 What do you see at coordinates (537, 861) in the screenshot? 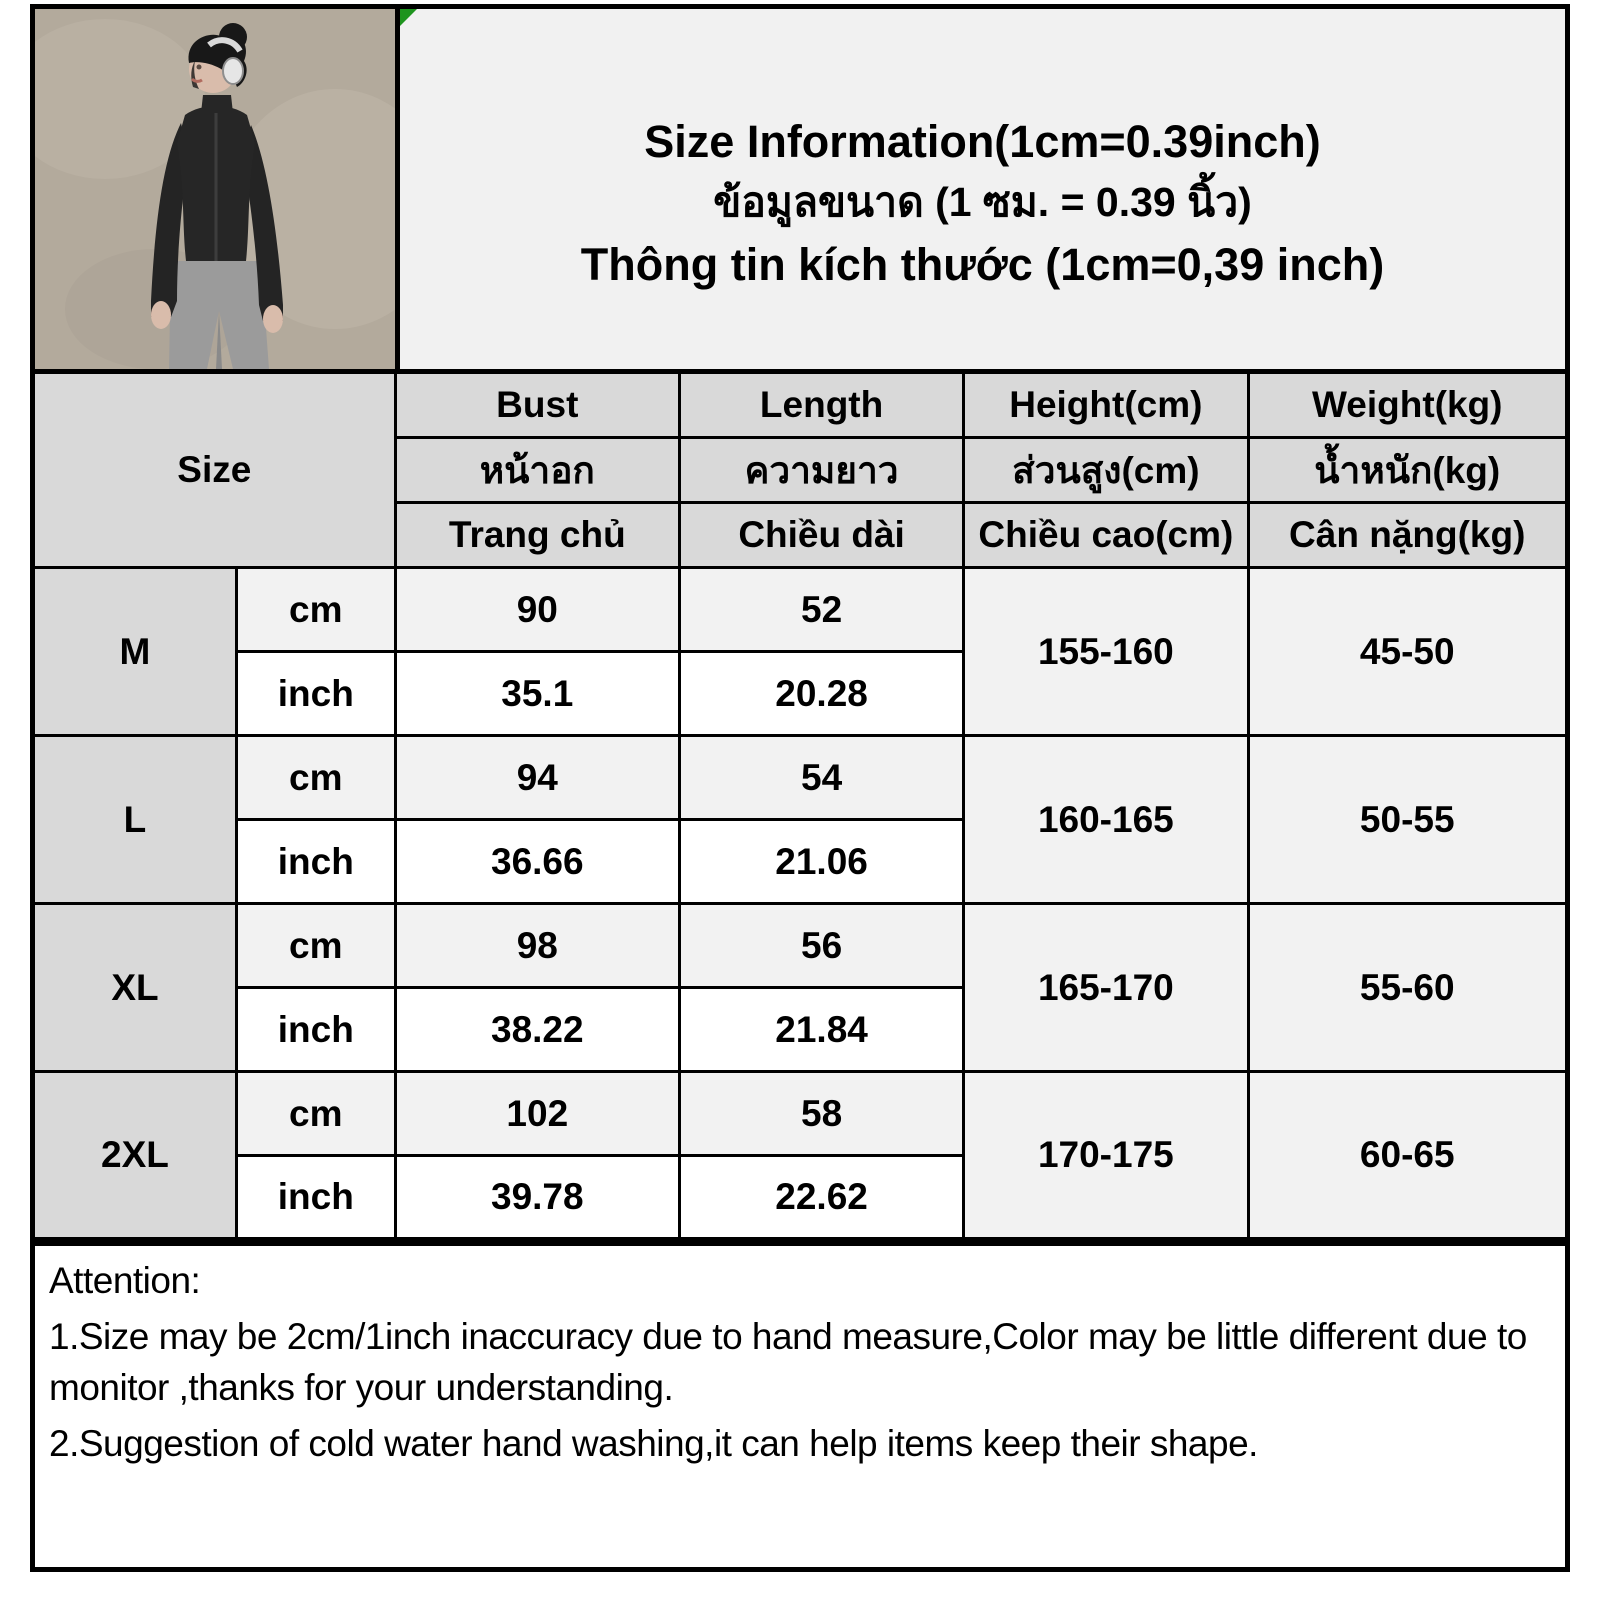
I see `l-bust-inch: 36.66` at bounding box center [537, 861].